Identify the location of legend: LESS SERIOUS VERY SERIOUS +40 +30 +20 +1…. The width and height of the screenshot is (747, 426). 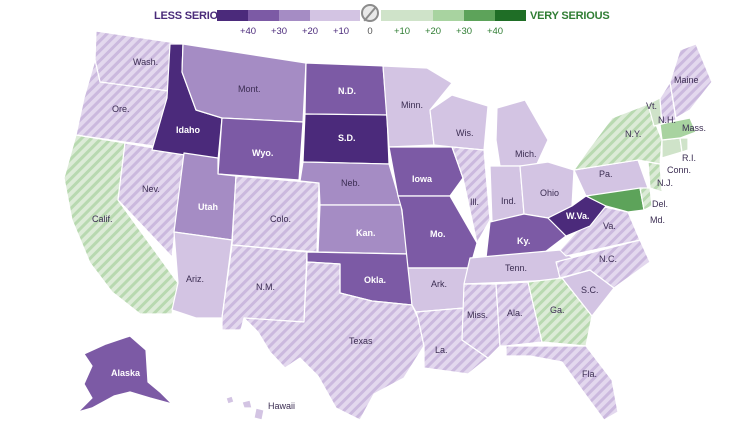
(373, 21).